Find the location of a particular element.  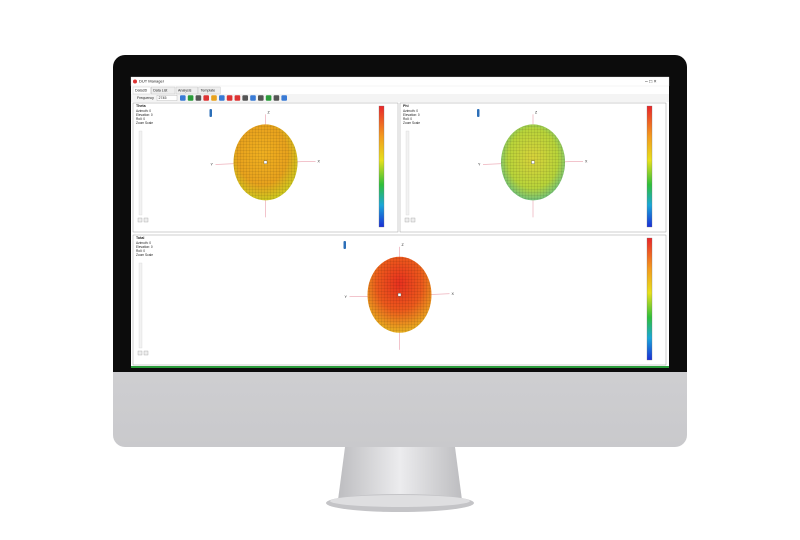

tab-label: Data3D is located at coordinates (141, 91).